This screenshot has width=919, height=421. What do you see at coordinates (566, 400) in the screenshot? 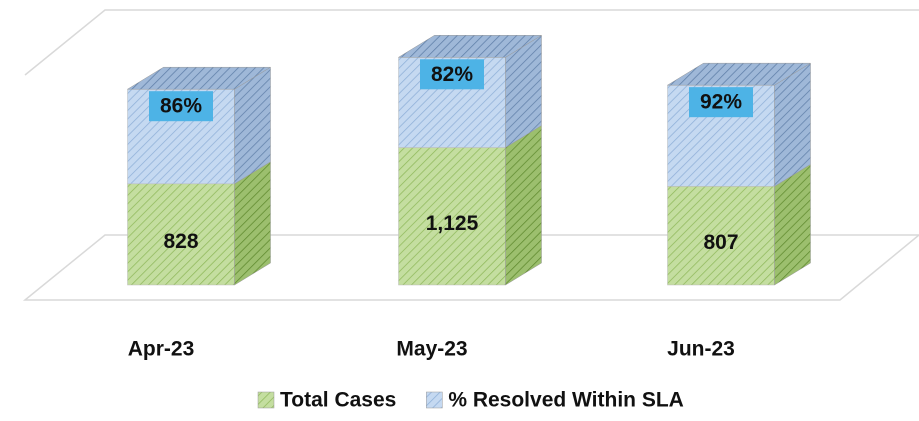
I see `legend-label: % Resolved Within SLA` at bounding box center [566, 400].